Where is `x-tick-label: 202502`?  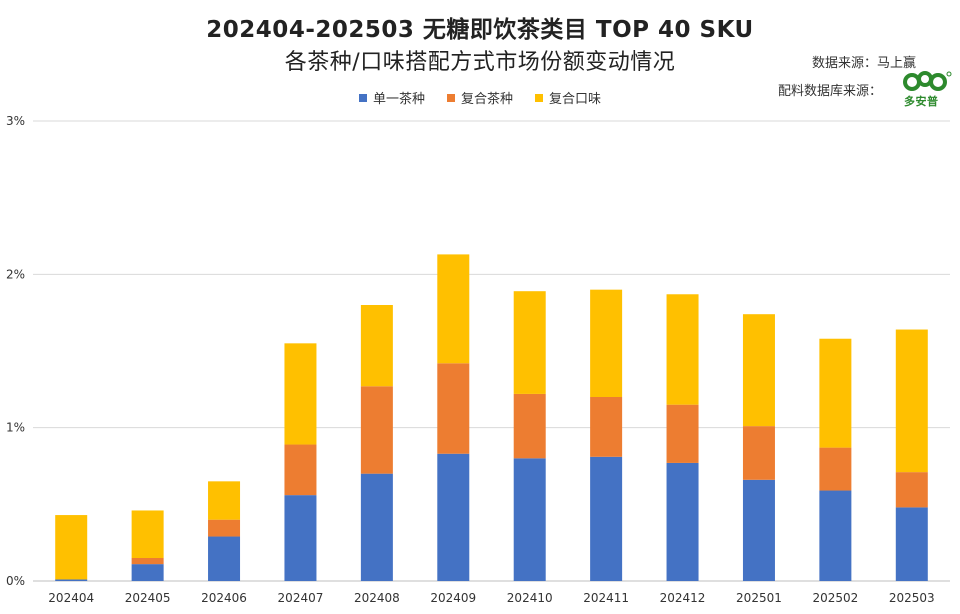 x-tick-label: 202502 is located at coordinates (835, 598).